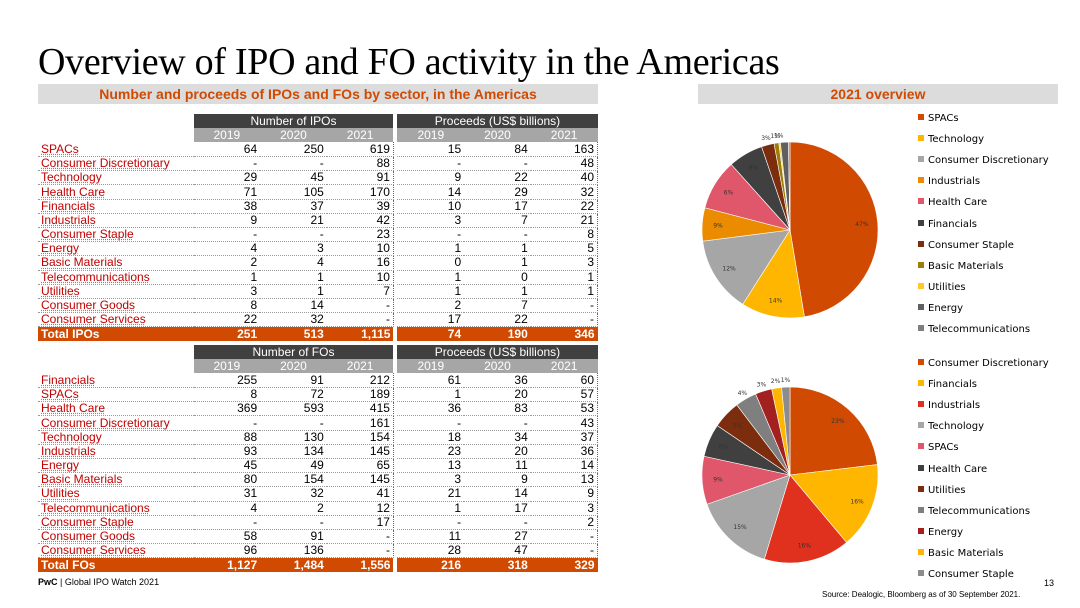  What do you see at coordinates (564, 164) in the screenshot?
I see `table-cell: 48` at bounding box center [564, 164].